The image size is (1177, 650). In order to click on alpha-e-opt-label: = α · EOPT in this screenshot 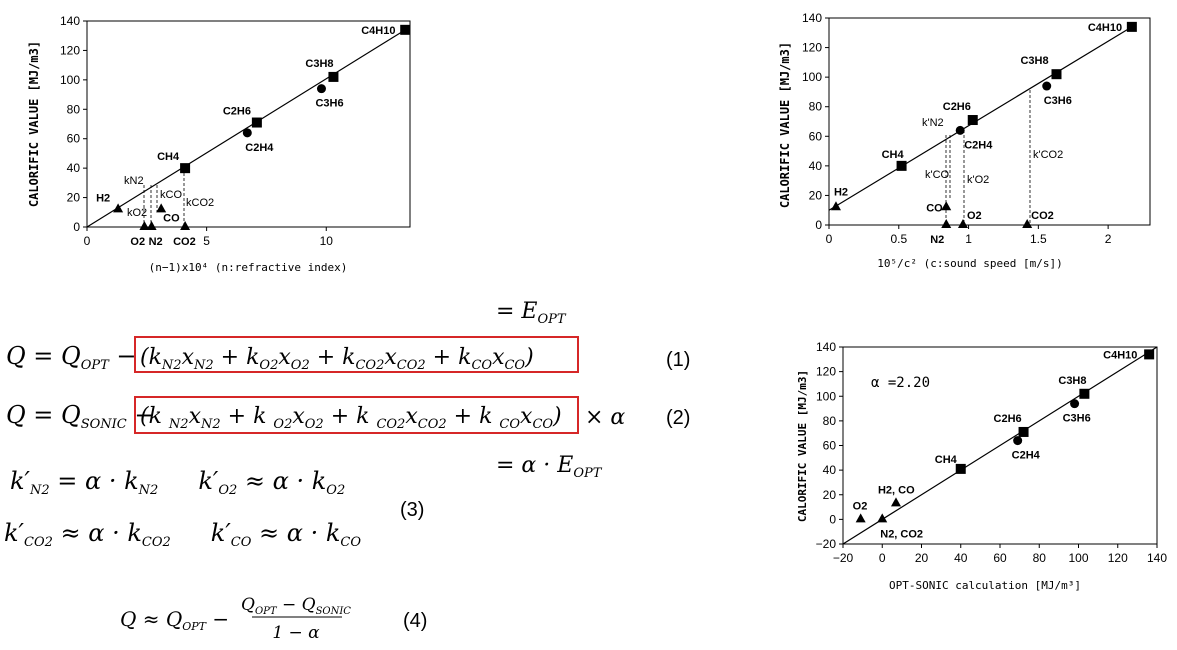, I will do `click(549, 467)`.